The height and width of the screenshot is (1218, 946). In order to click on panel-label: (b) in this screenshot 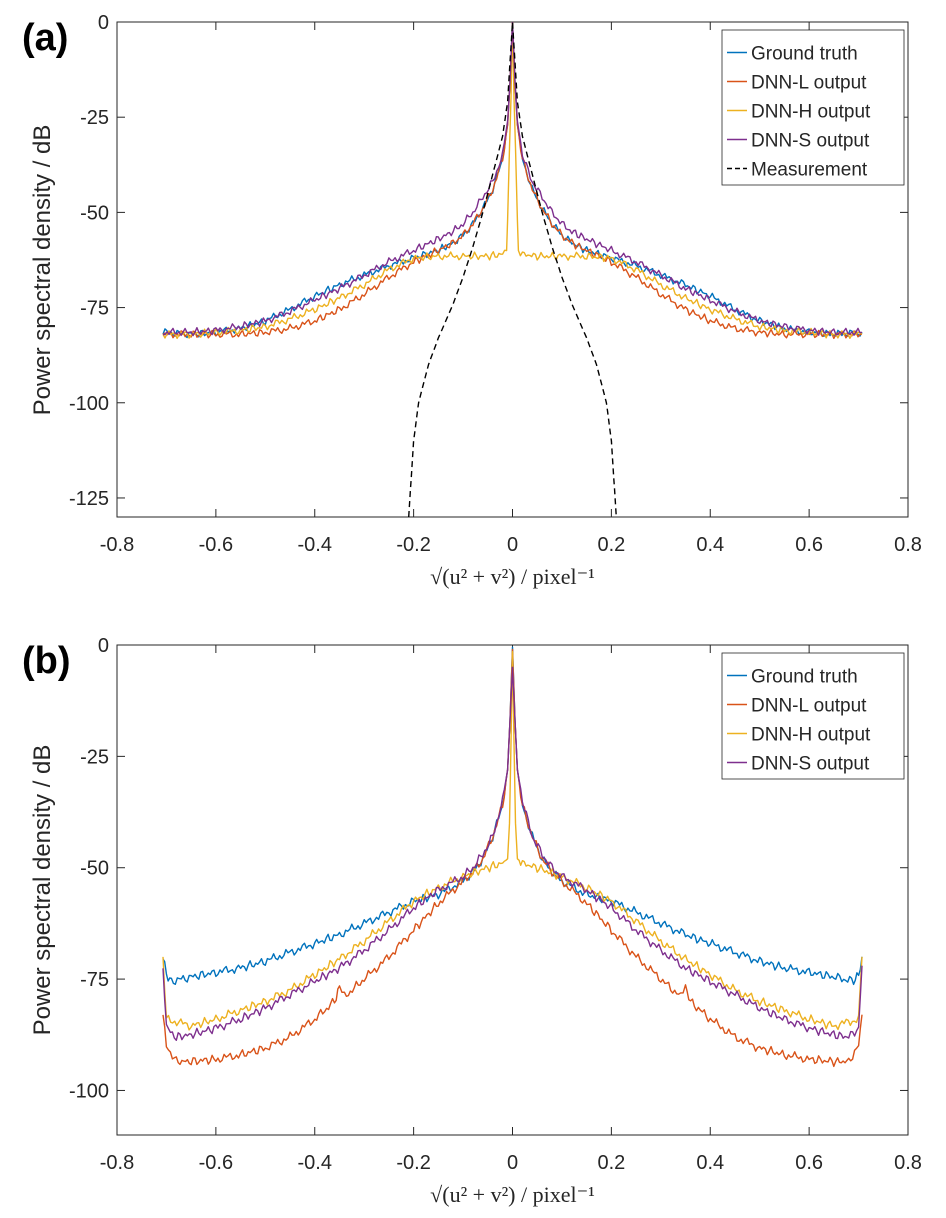, I will do `click(46, 661)`.